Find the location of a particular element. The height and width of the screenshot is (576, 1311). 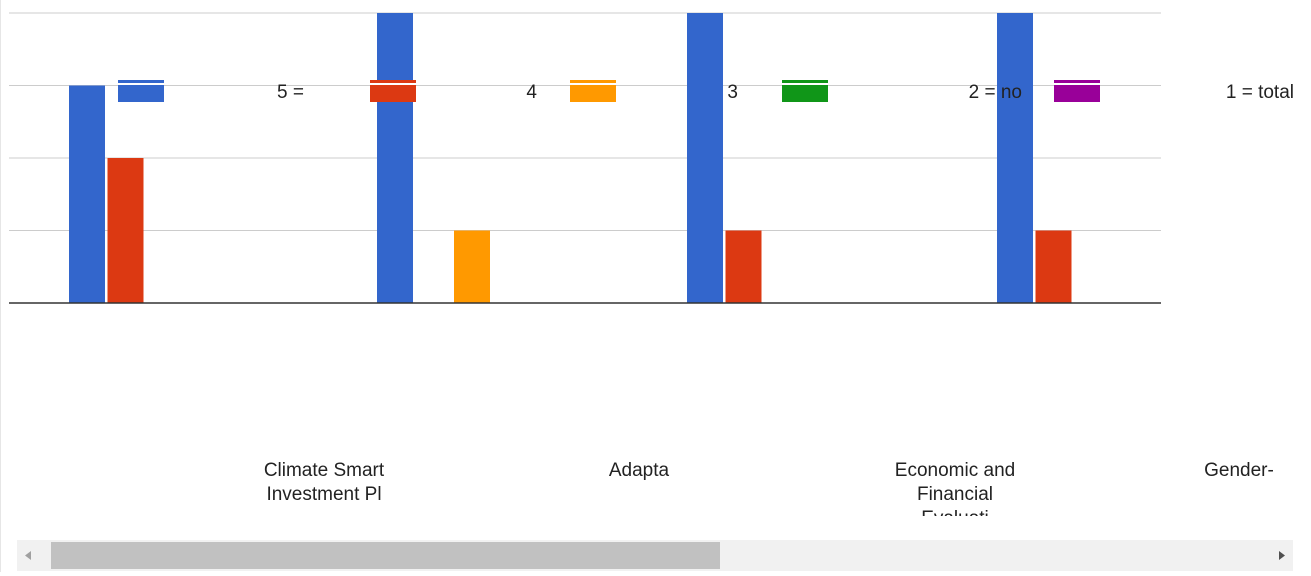

legend-item: 3 is located at coordinates (654, 91).